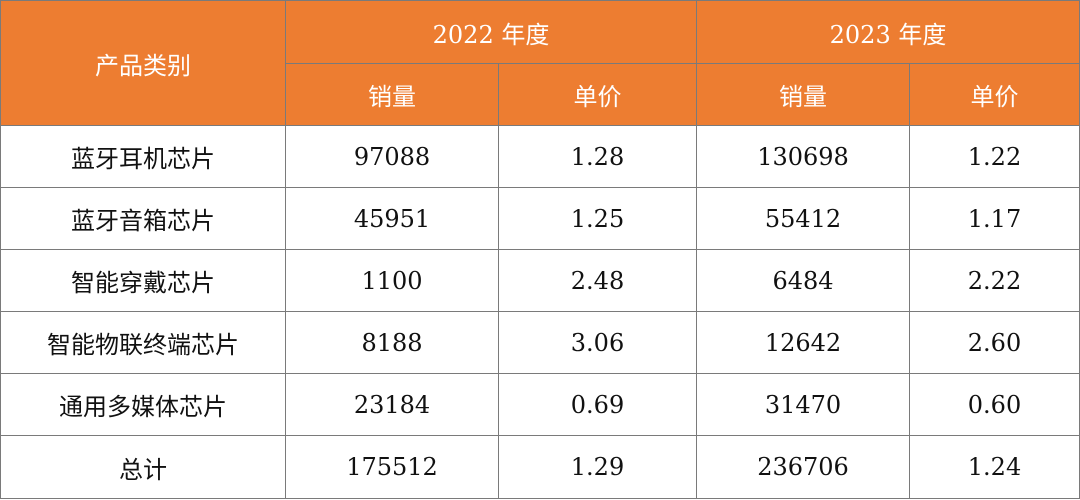  I want to click on cell-sales-2023: 12642, so click(803, 342).